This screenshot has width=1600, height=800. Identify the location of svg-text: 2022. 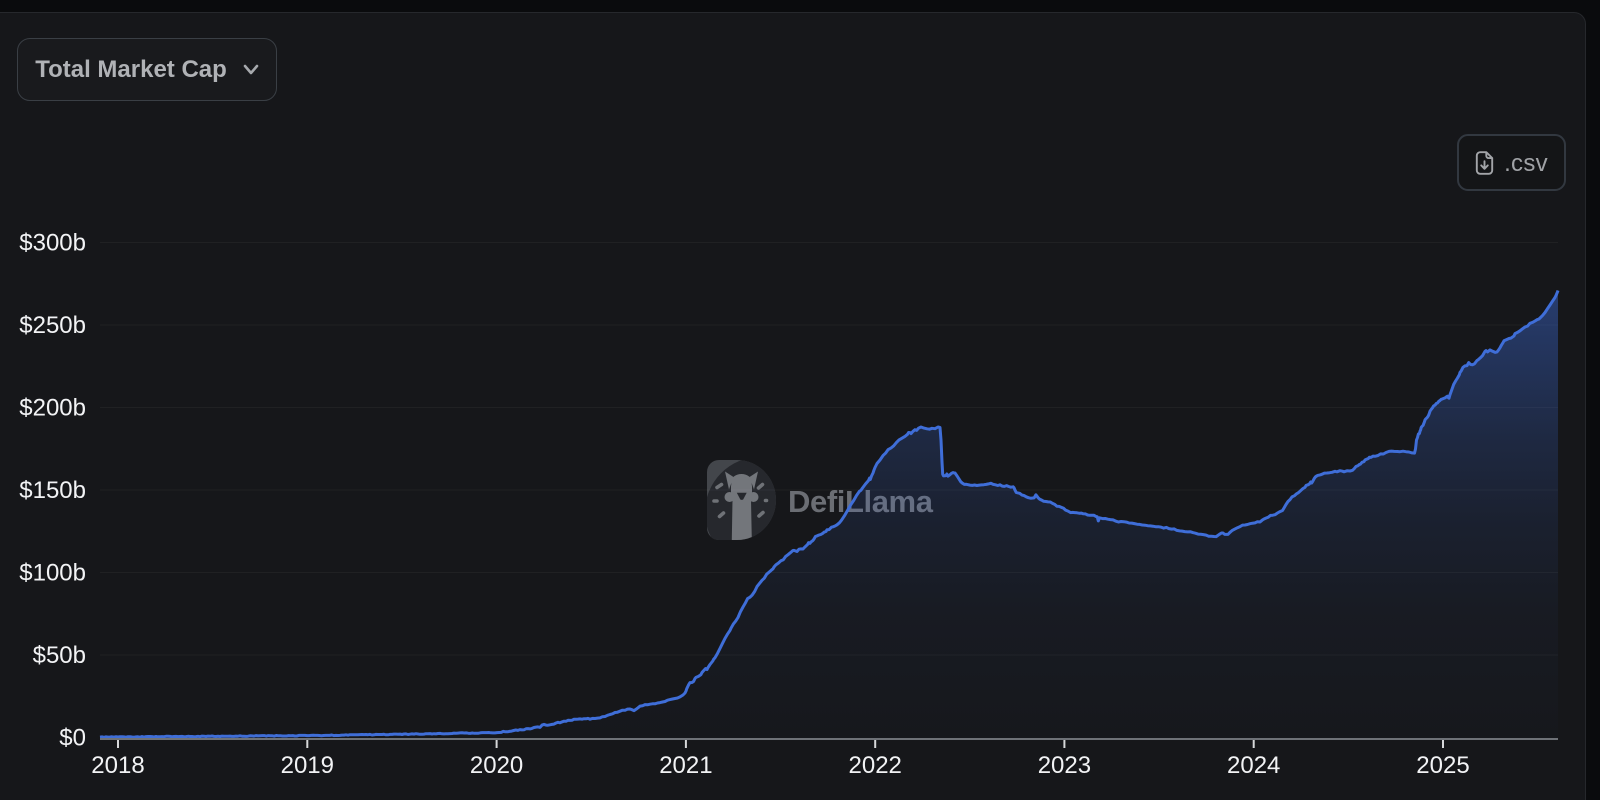
(875, 765).